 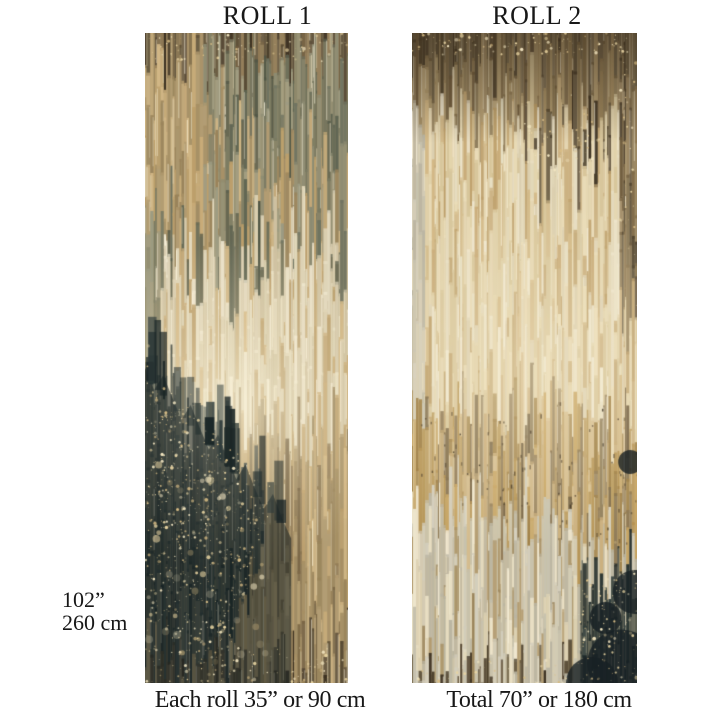 What do you see at coordinates (537, 15) in the screenshot?
I see `roll2-title: ROLL 2` at bounding box center [537, 15].